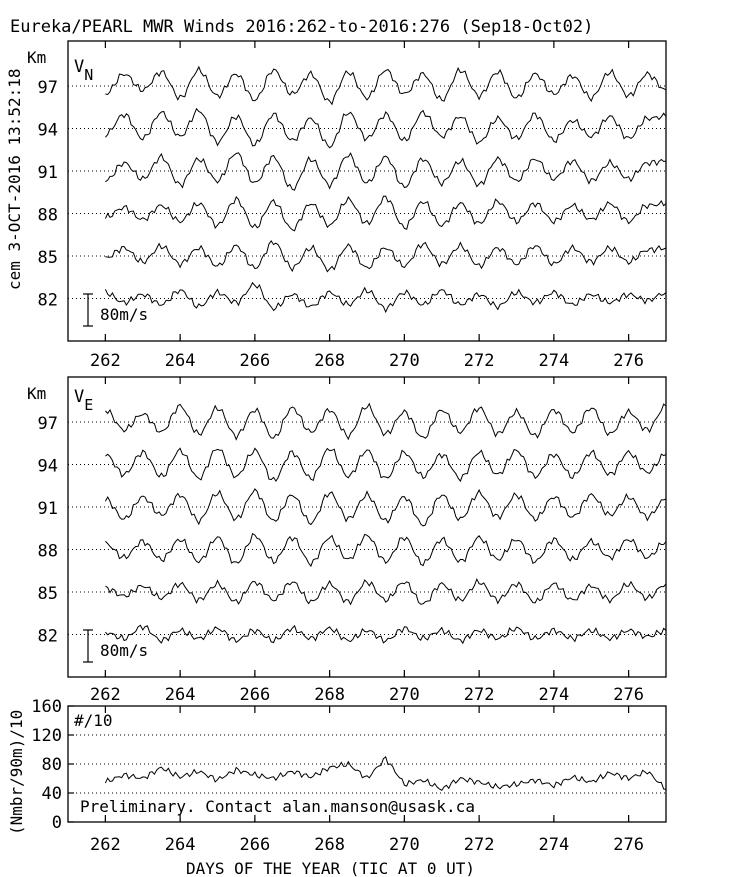 Image resolution: width=736 pixels, height=877 pixels. What do you see at coordinates (88, 405) in the screenshot?
I see `panel-ve-symbol-sub: E` at bounding box center [88, 405].